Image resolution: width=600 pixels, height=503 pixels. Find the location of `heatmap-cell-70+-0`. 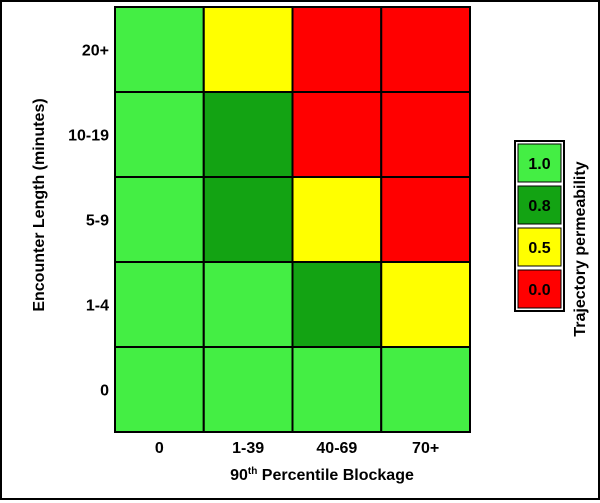

heatmap-cell-70+-0 is located at coordinates (425, 389).